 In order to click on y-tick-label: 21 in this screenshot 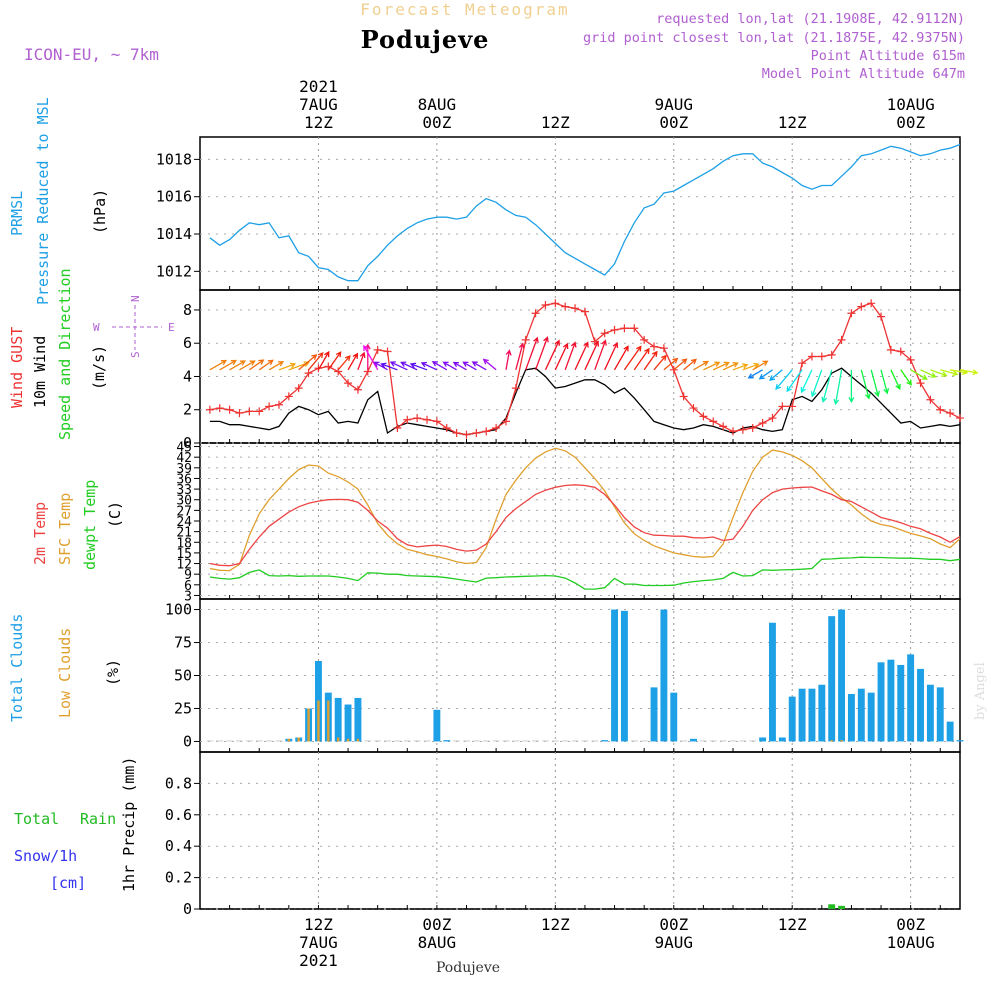, I will do `click(184, 533)`.